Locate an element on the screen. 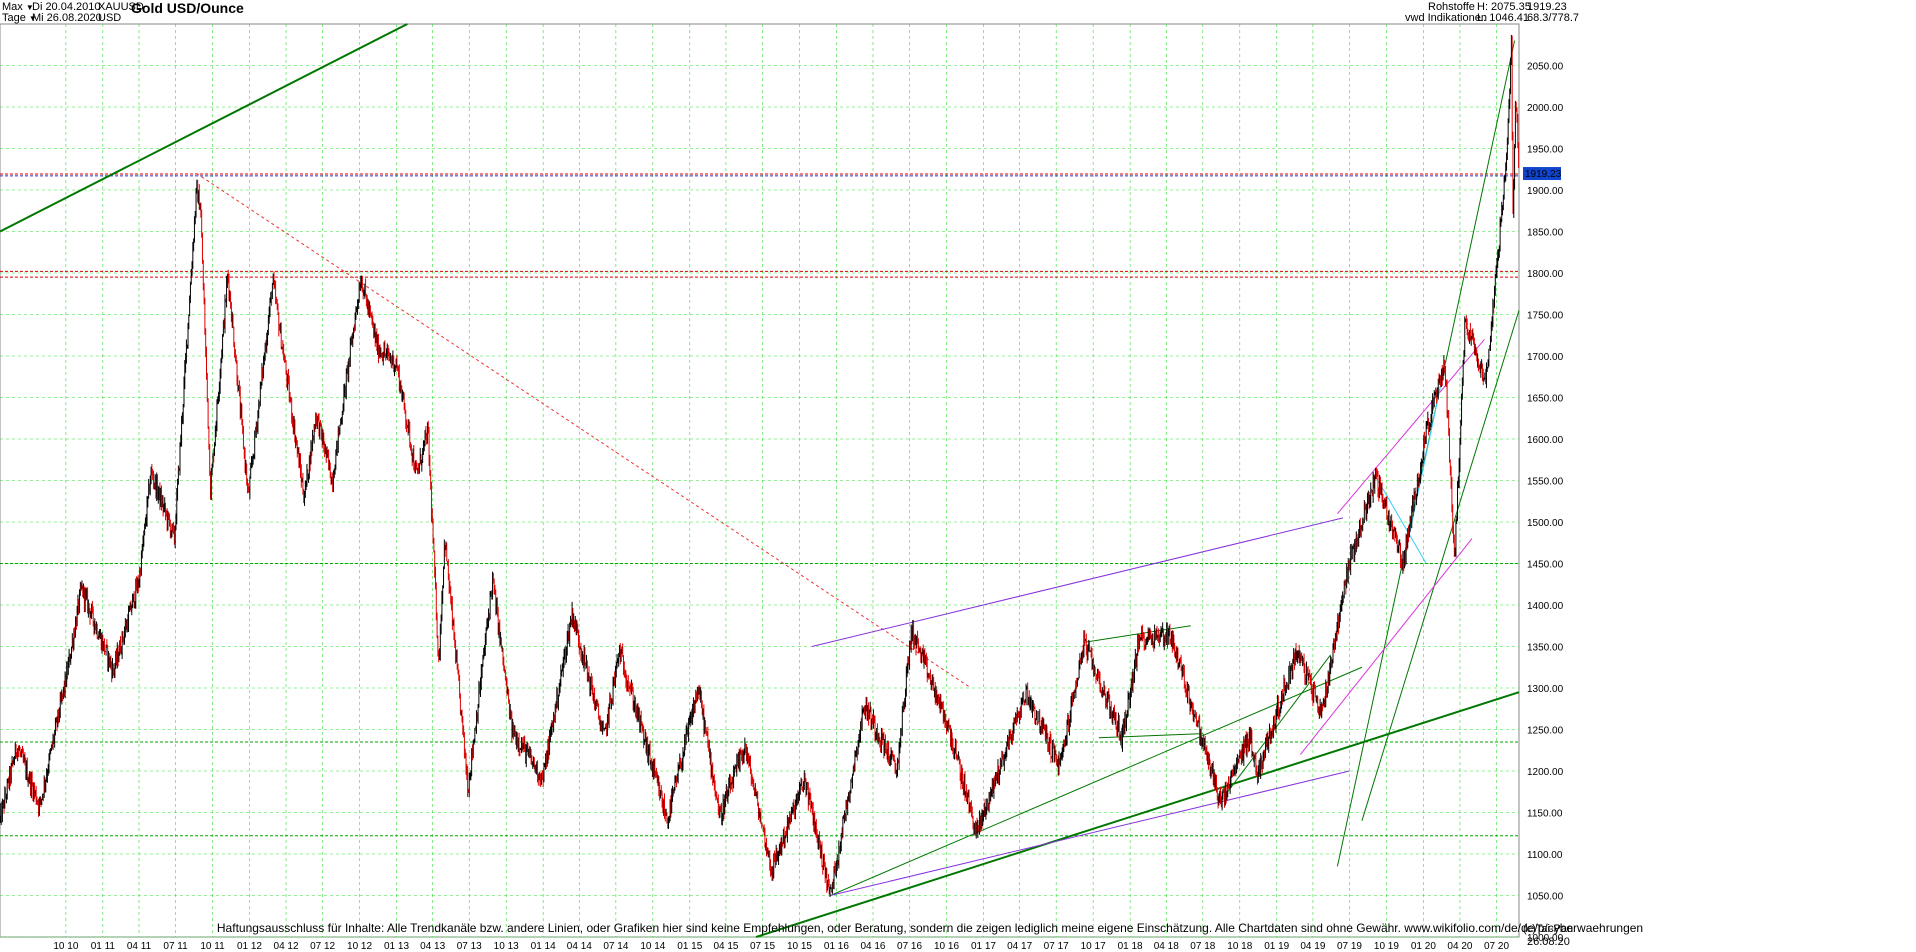 This screenshot has height=952, width=1916. copyright: (c)Tai-Pan is located at coordinates (1548, 929).